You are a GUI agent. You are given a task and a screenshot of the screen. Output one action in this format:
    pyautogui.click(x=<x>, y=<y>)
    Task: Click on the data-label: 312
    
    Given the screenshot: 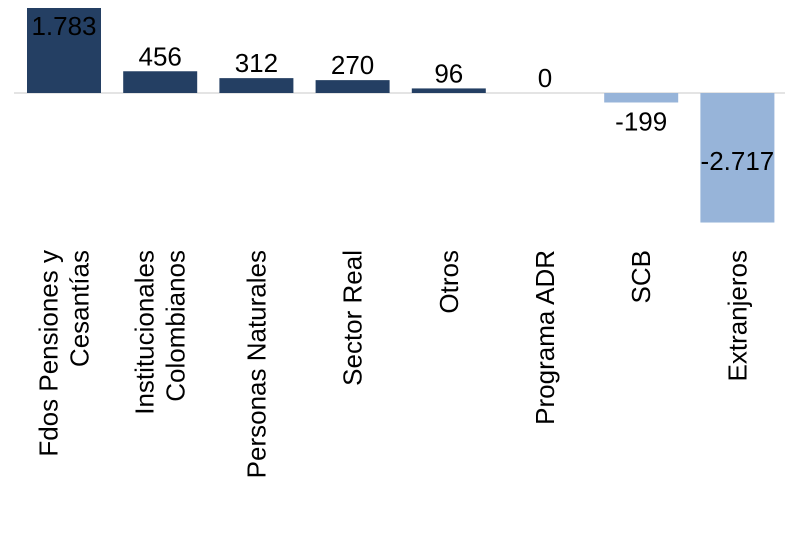 What is the action you would take?
    pyautogui.click(x=256, y=63)
    